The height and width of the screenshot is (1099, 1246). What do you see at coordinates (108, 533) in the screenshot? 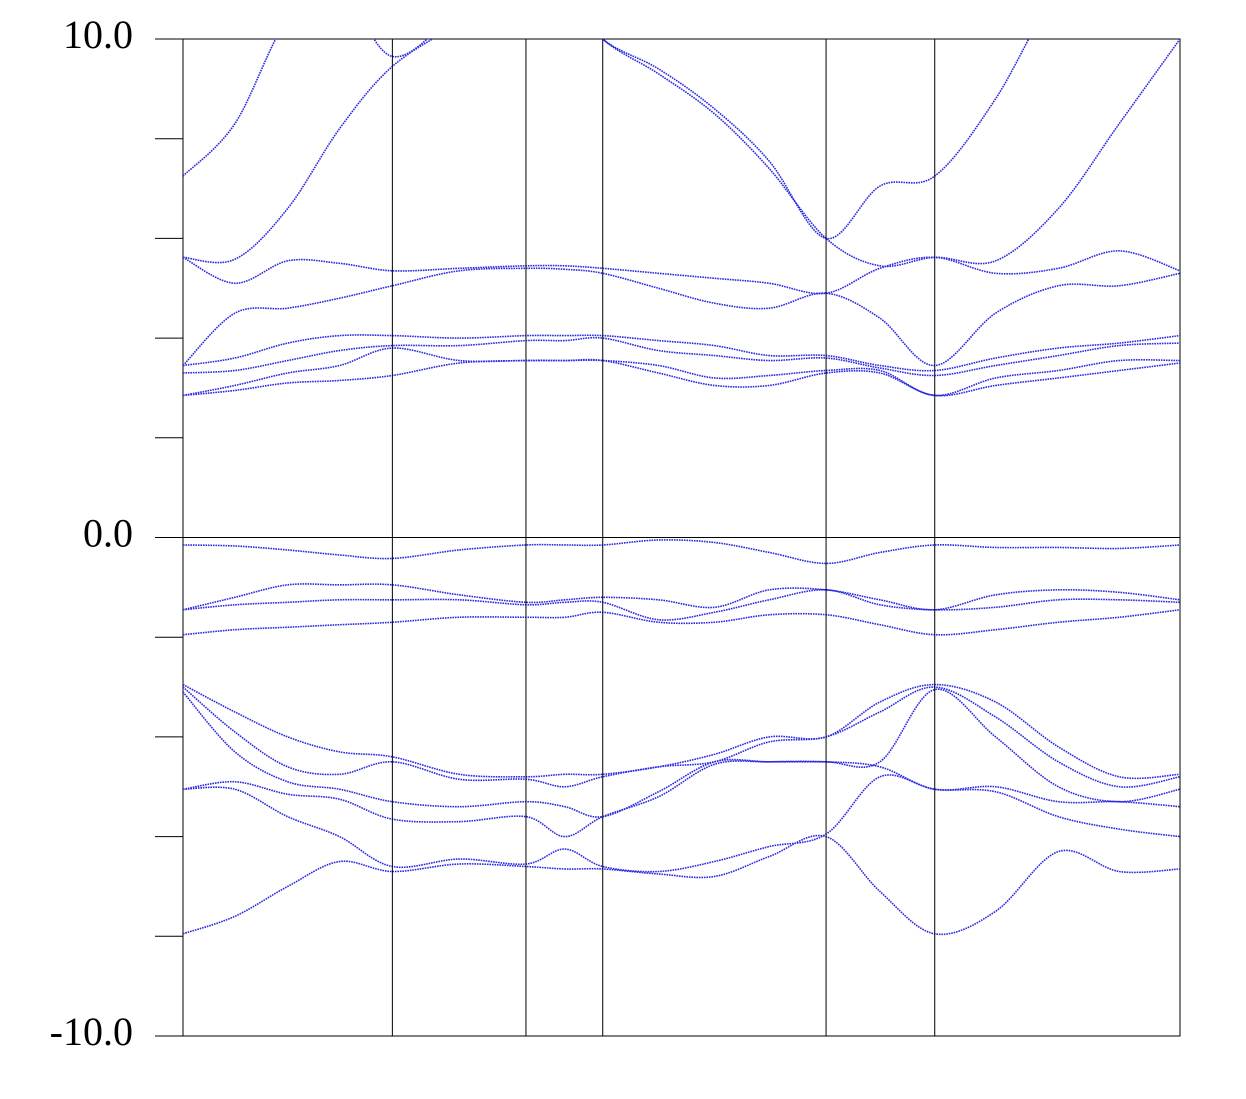
I see `y-tick-label: 0.0` at bounding box center [108, 533].